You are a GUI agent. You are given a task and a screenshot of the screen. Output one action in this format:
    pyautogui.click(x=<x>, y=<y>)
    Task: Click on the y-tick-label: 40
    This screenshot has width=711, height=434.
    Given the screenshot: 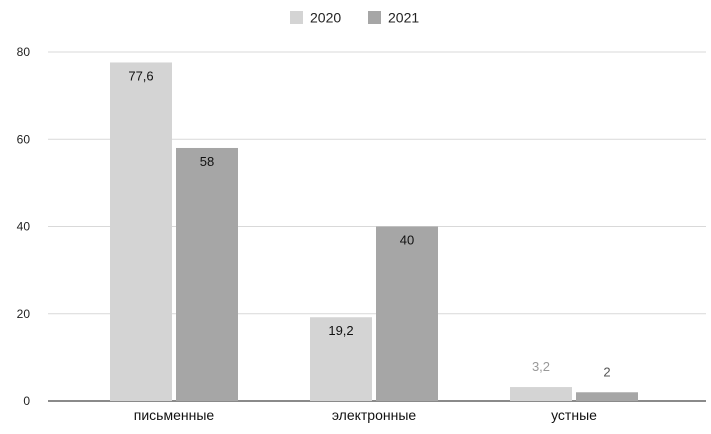 What is the action you would take?
    pyautogui.click(x=24, y=227)
    